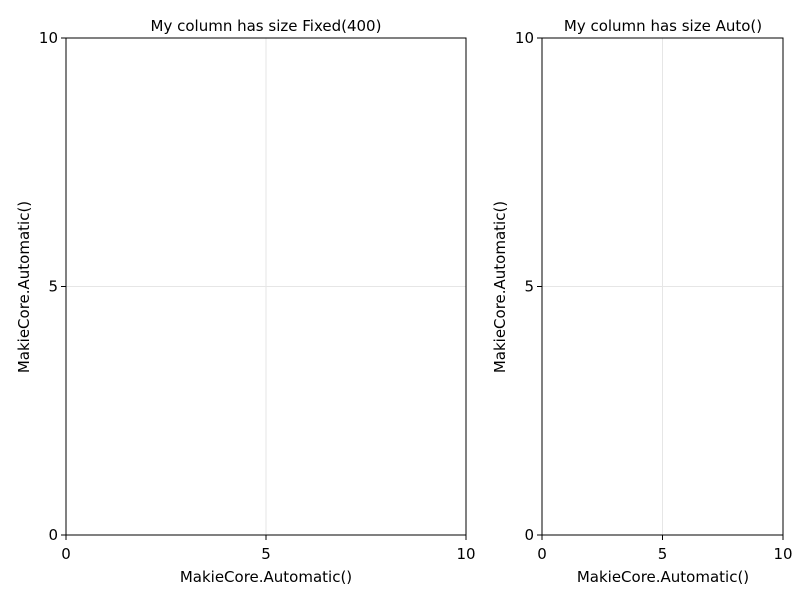 Image resolution: width=800 pixels, height=600 pixels. I want to click on axis-title: My column has size Auto(), so click(663, 26).